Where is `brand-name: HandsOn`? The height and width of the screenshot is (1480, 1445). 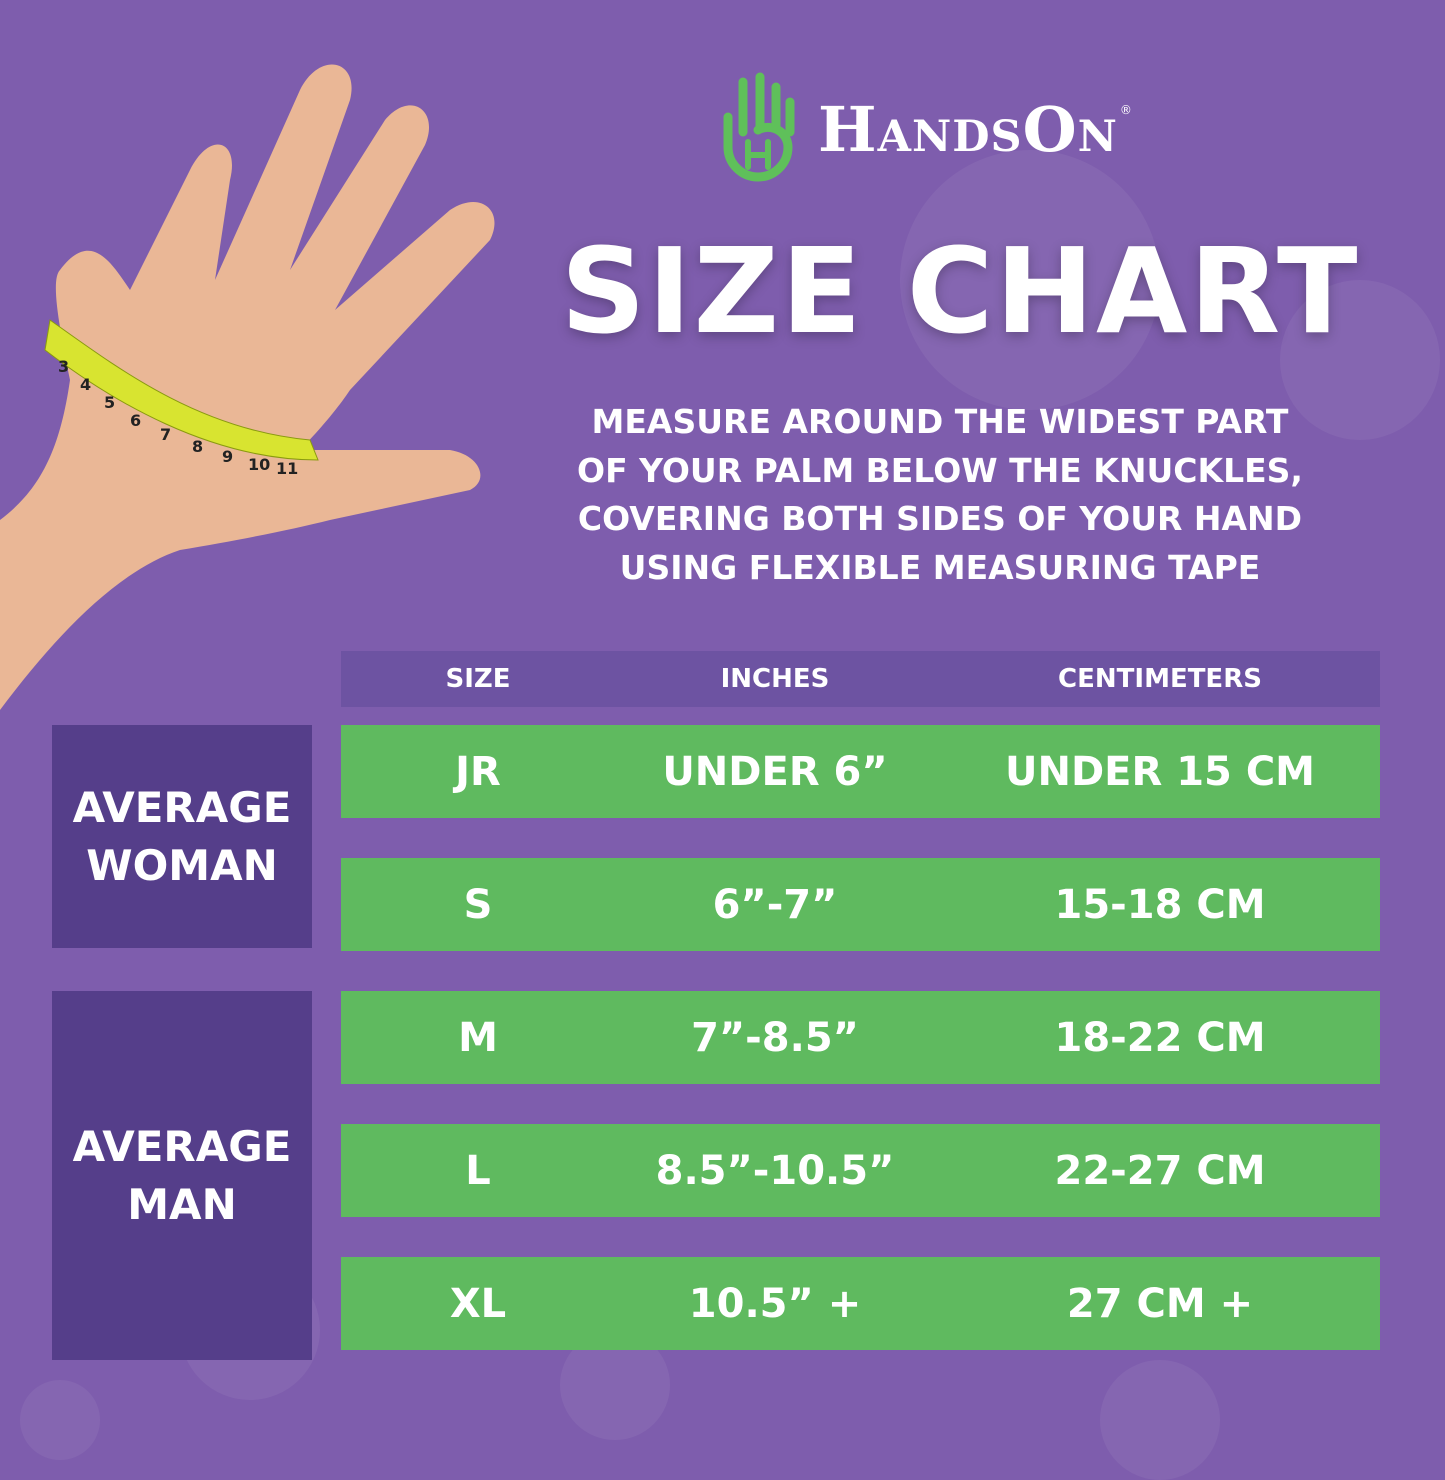 brand-name: HandsOn is located at coordinates (968, 129).